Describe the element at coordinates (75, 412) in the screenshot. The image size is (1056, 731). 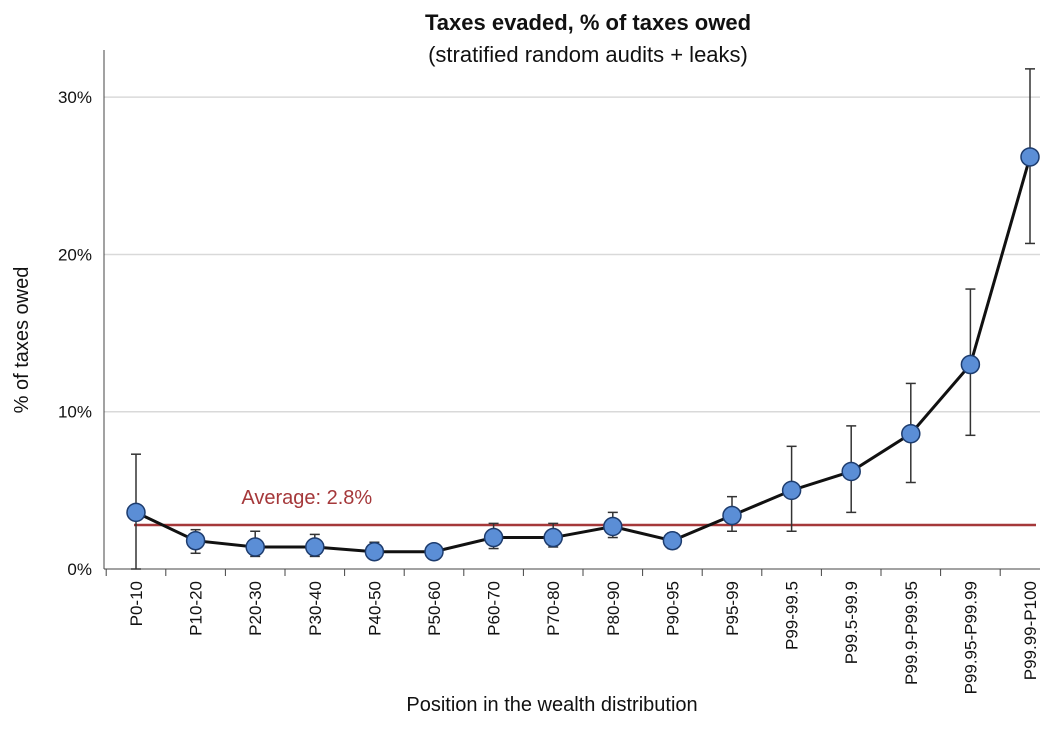
I see `y-tick-label: 10%` at that location.